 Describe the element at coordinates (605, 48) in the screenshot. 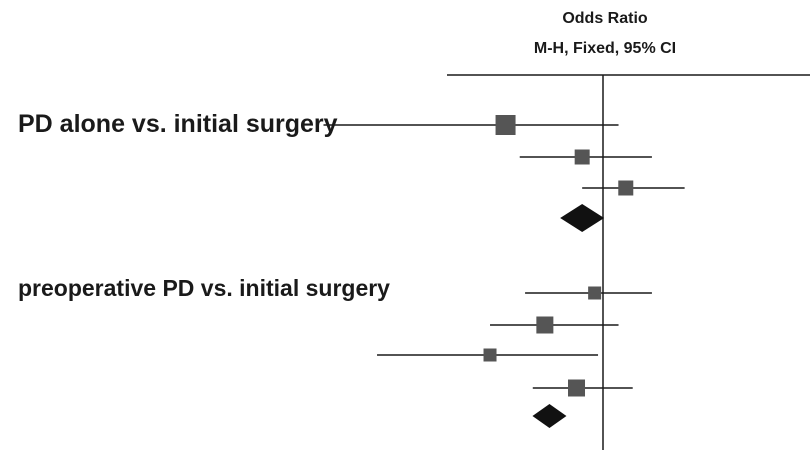

I see `chart-subtitle: M-H, Fixed, 95% CI` at that location.